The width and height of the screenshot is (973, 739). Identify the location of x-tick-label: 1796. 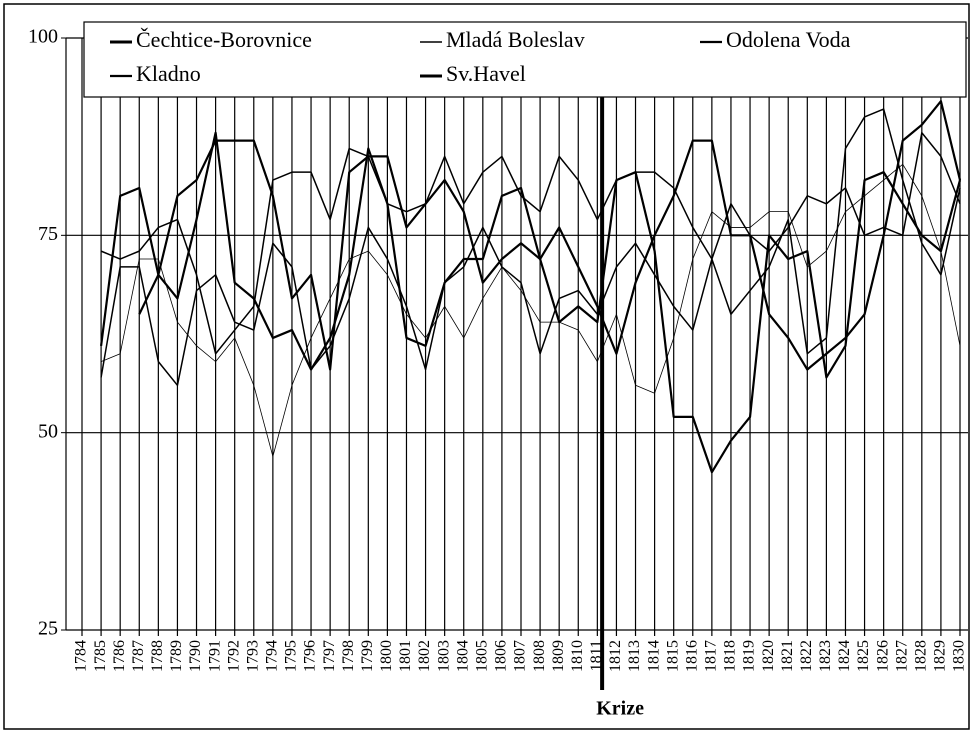
(310, 656).